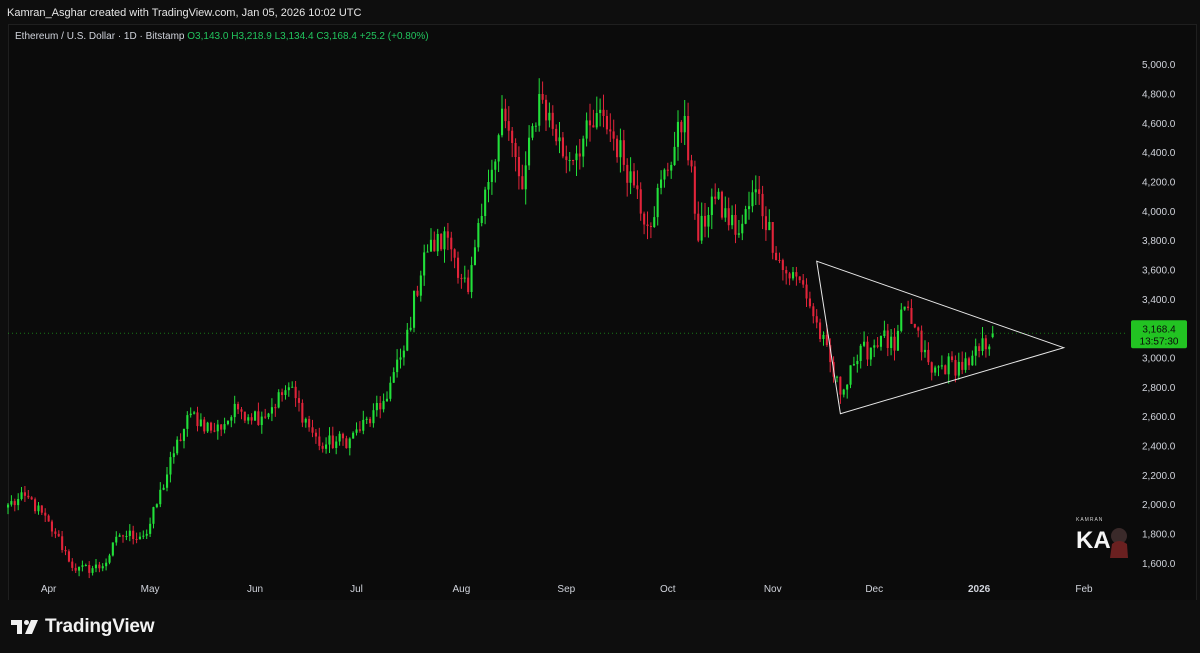 This screenshot has height=653, width=1200. Describe the element at coordinates (83, 627) in the screenshot. I see `tradingview-brand: TradingView` at that location.